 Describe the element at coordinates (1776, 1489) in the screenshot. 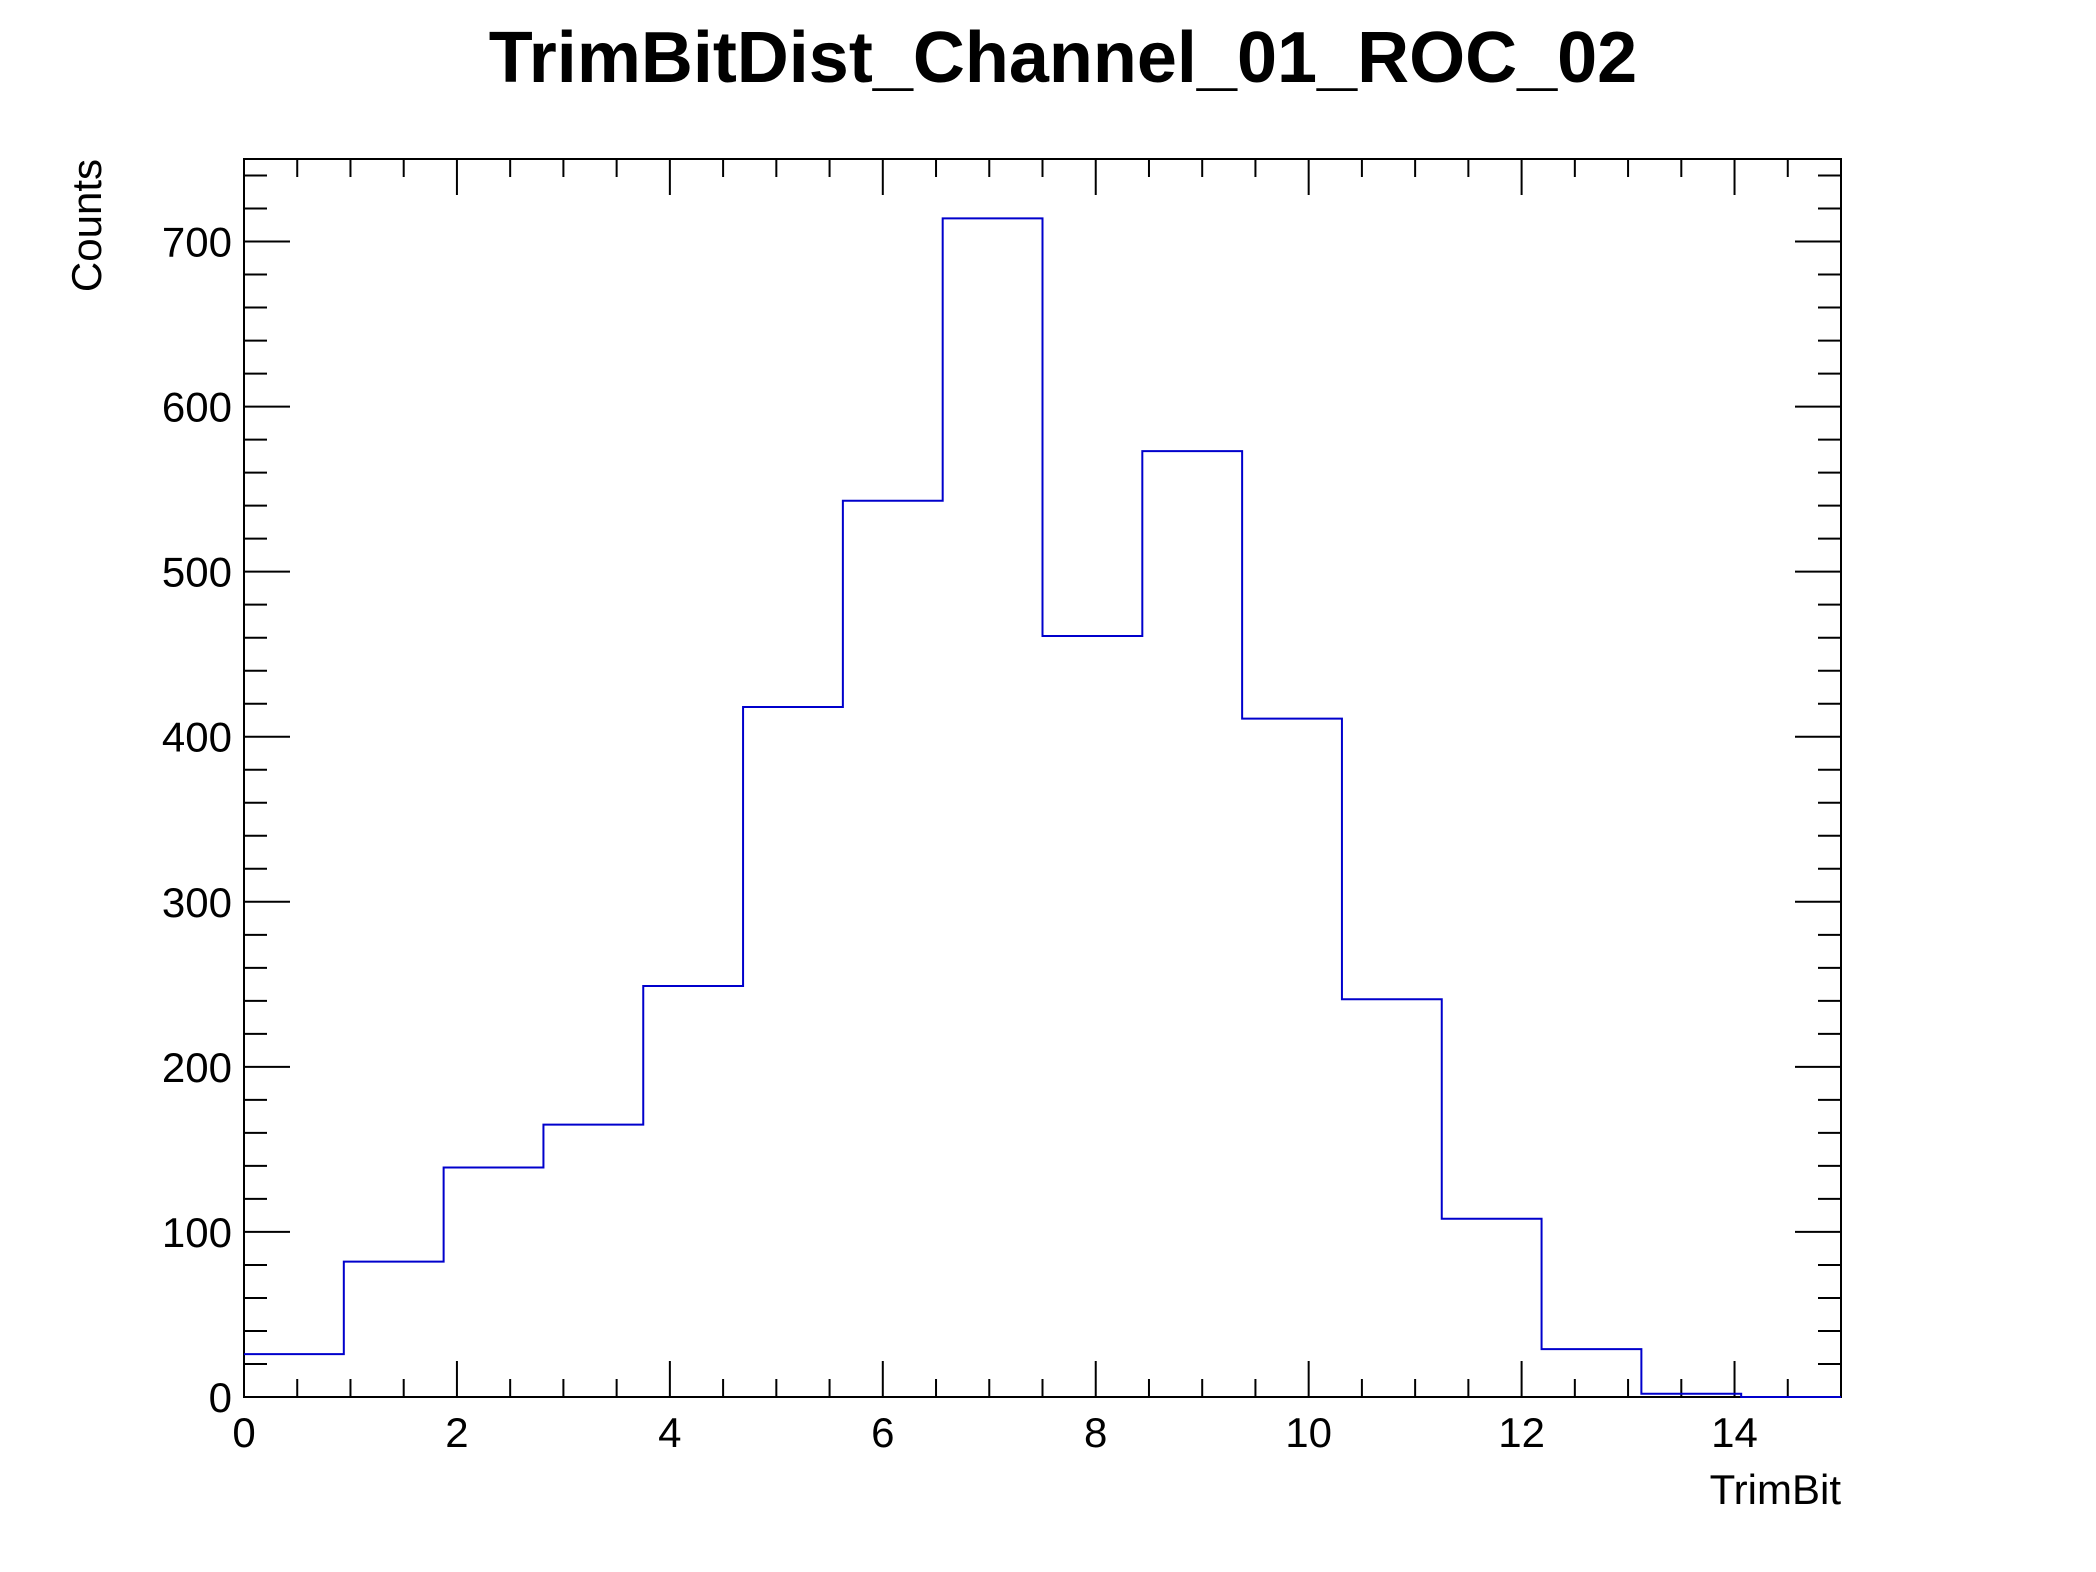

I see `x-axis-label: TrimBit` at that location.